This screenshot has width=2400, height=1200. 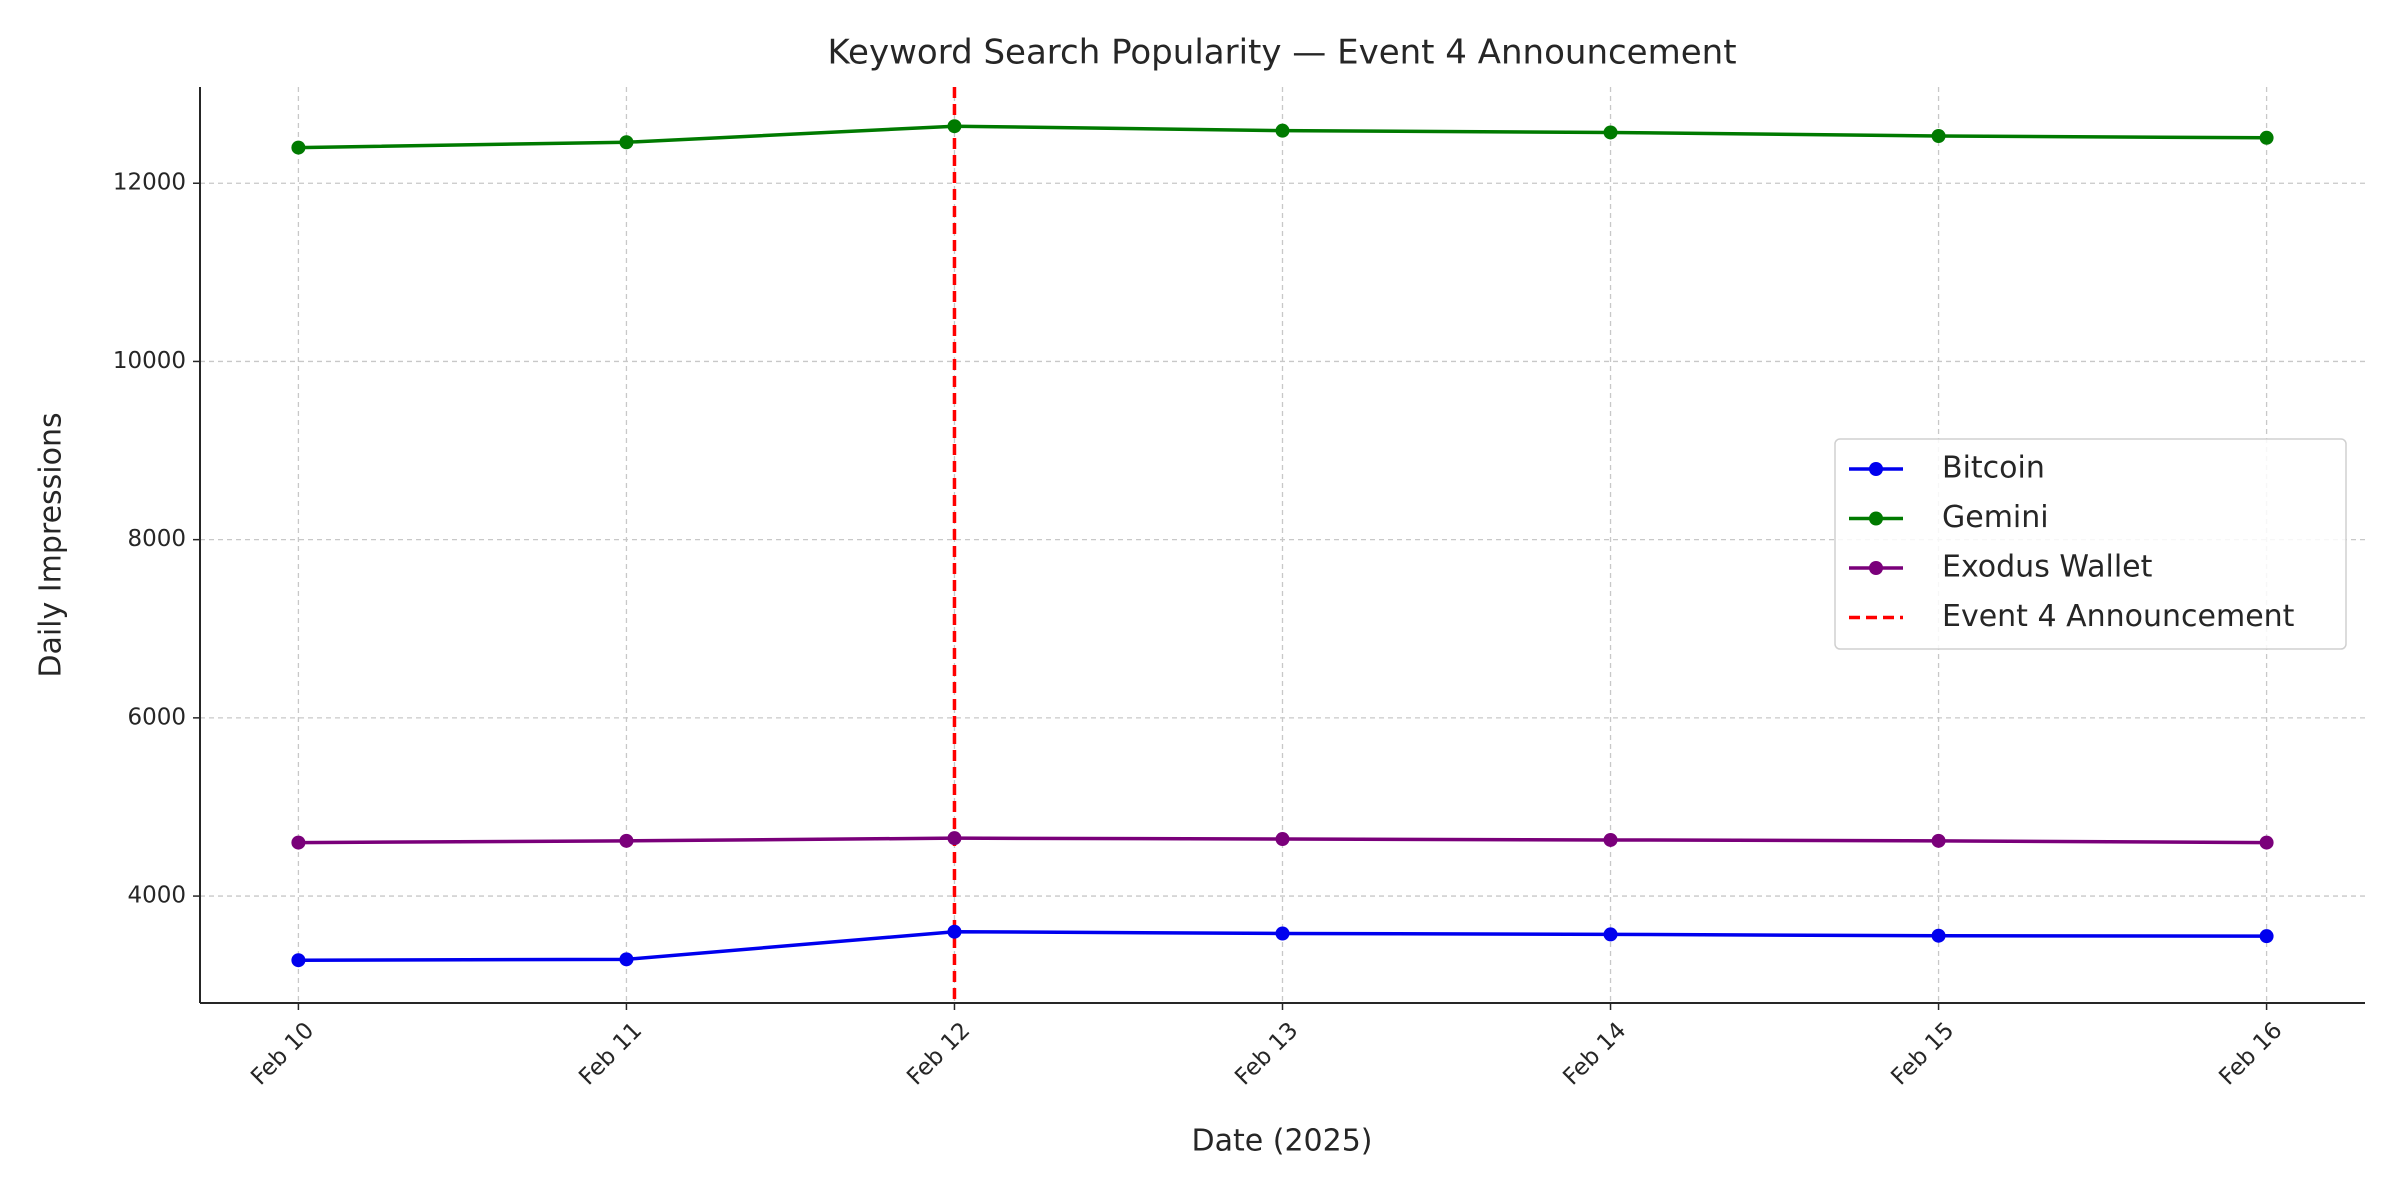 I want to click on legend-label: Gemini, so click(x=1995, y=517).